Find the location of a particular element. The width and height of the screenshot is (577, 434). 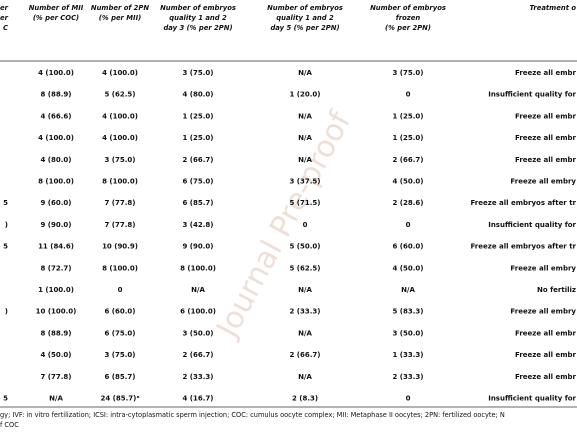

table-cell: 4 (16.7) is located at coordinates (198, 399).